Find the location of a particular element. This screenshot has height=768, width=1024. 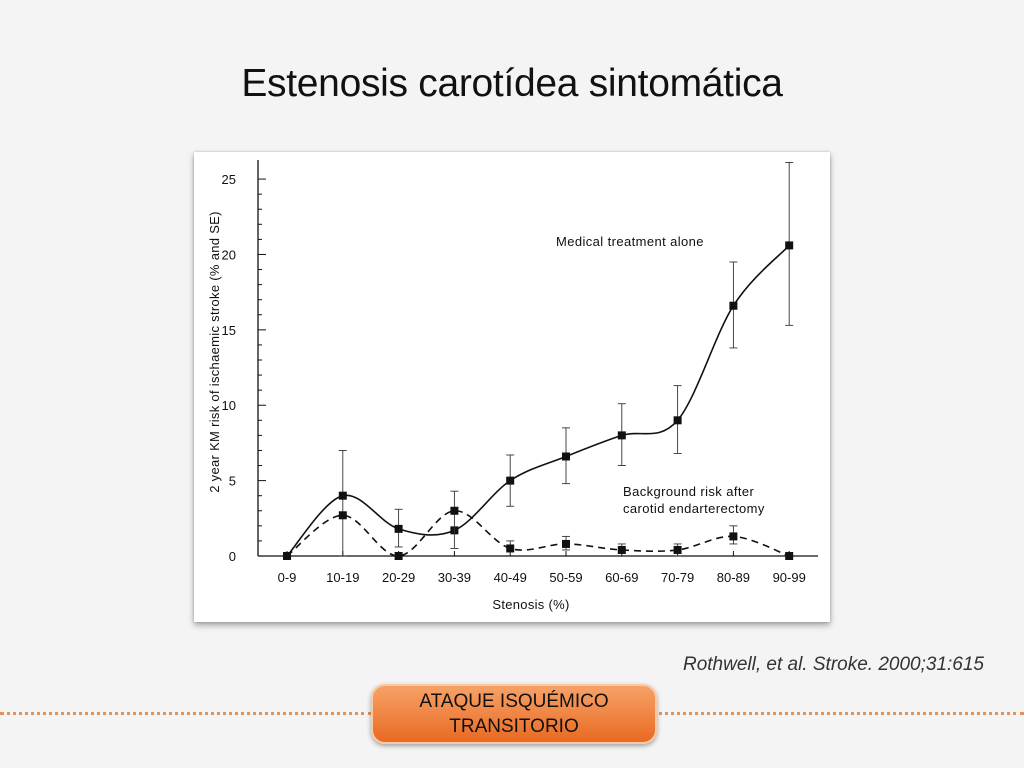

x-tick-label: 30-39 is located at coordinates (454, 577).